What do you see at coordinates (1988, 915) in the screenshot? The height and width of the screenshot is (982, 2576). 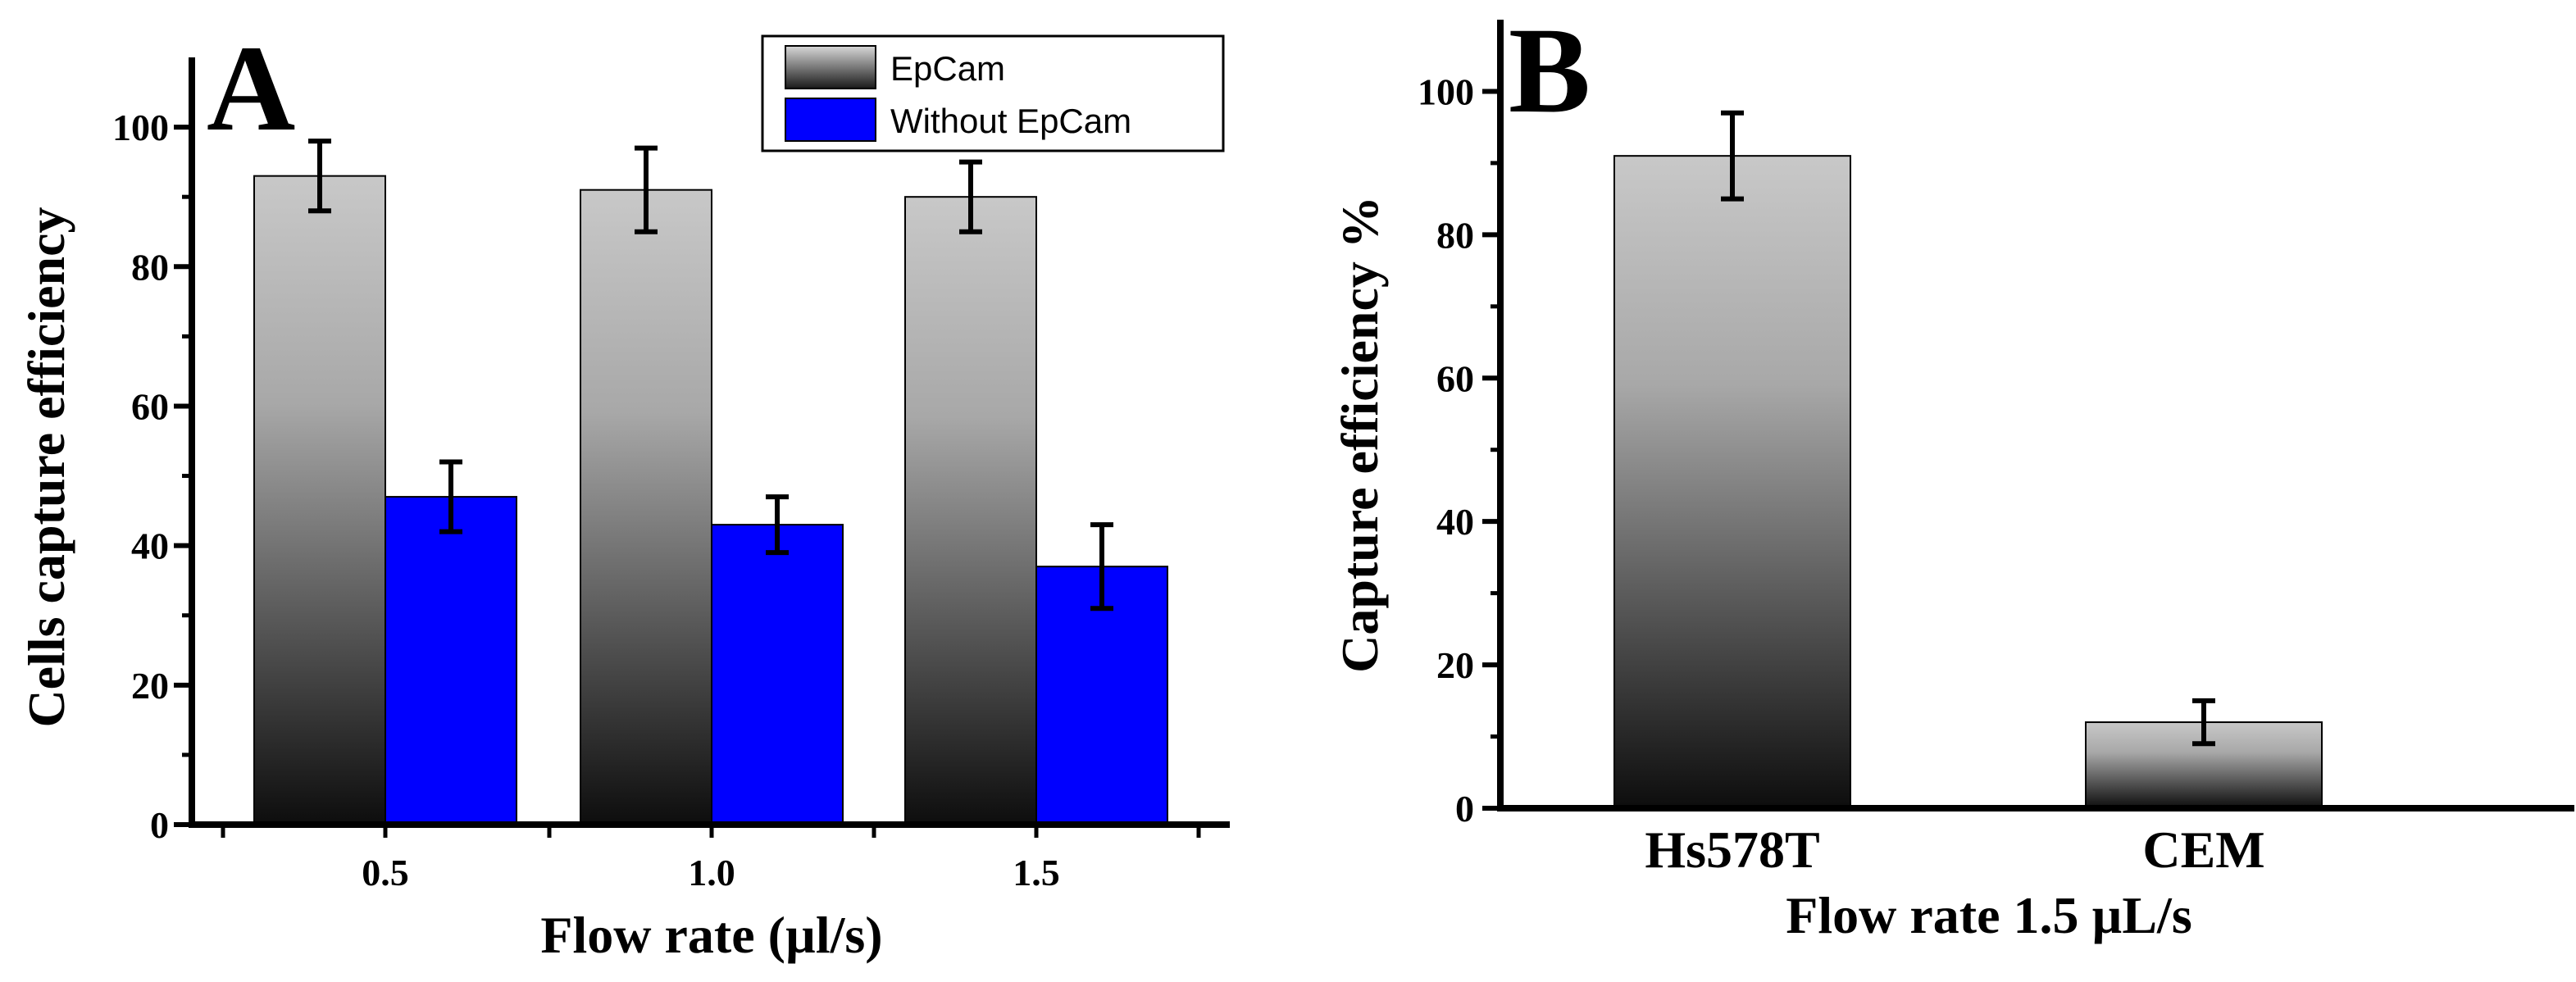 I see `panel-b-x-axis-title: Flow rate 1.5 µL/s` at bounding box center [1988, 915].